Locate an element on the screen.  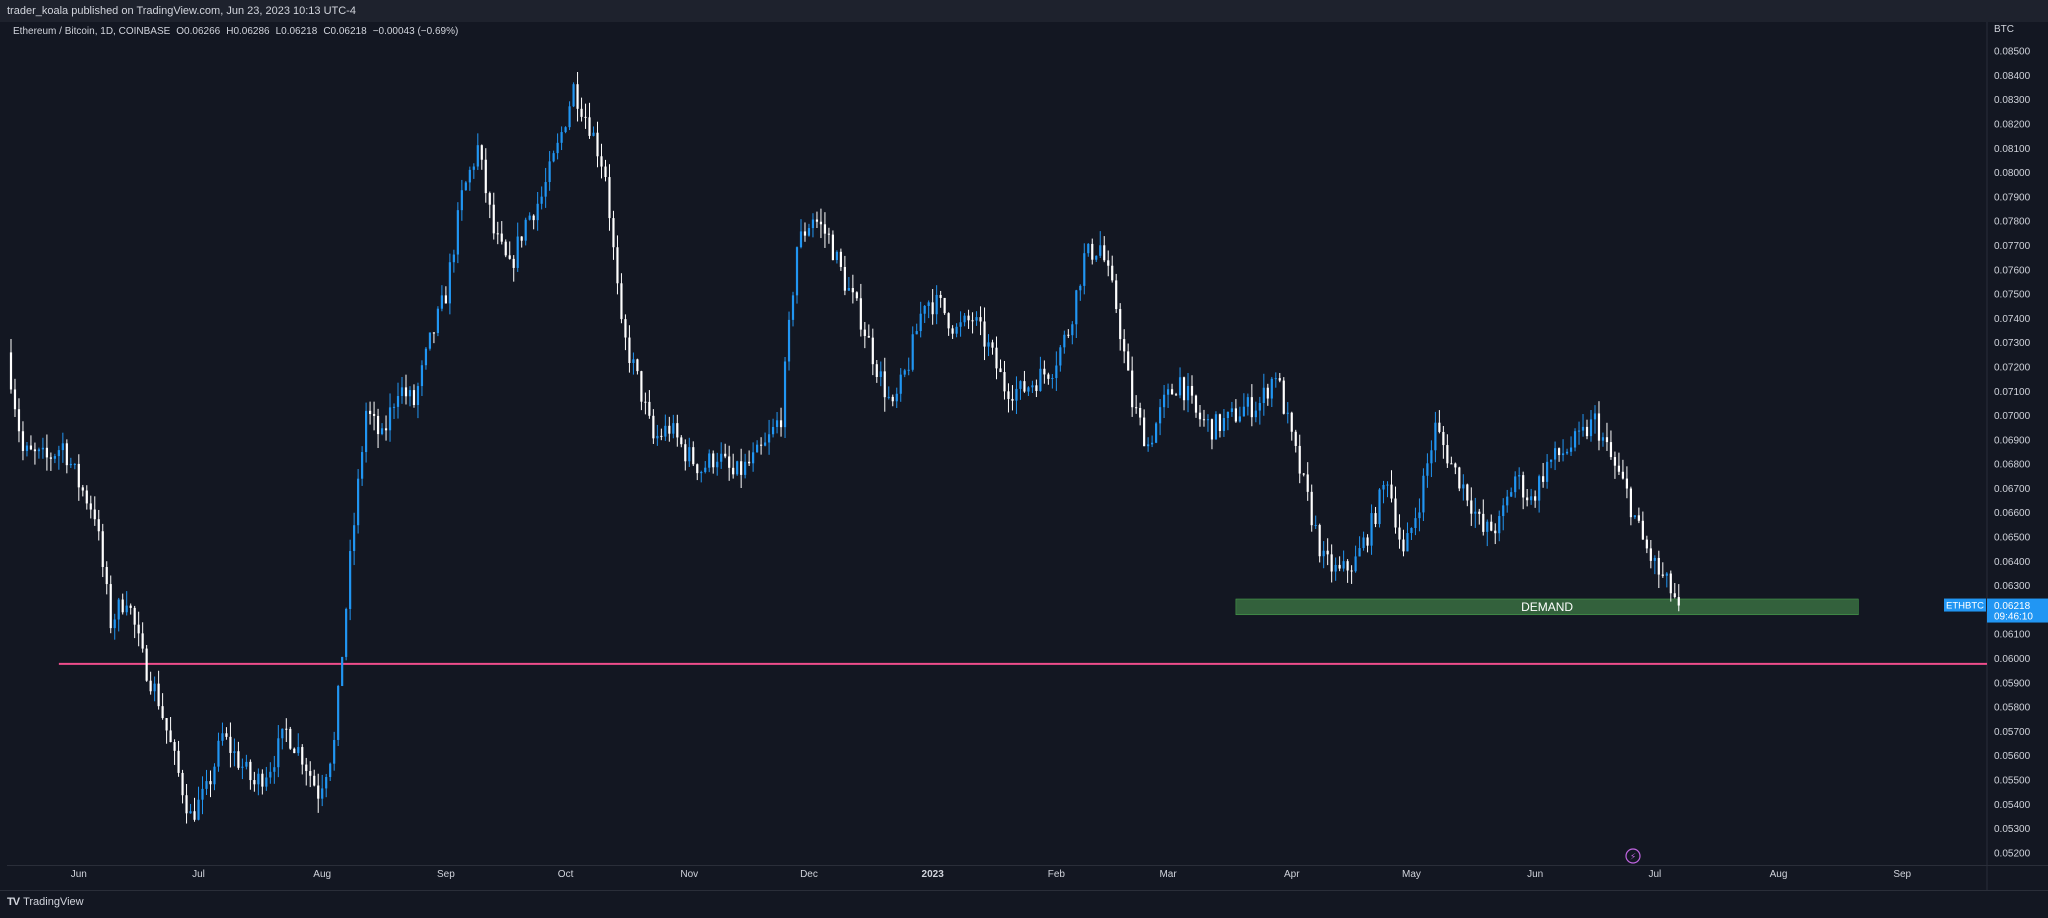
tradingview-logo: TV TradingView is located at coordinates (45, 902).